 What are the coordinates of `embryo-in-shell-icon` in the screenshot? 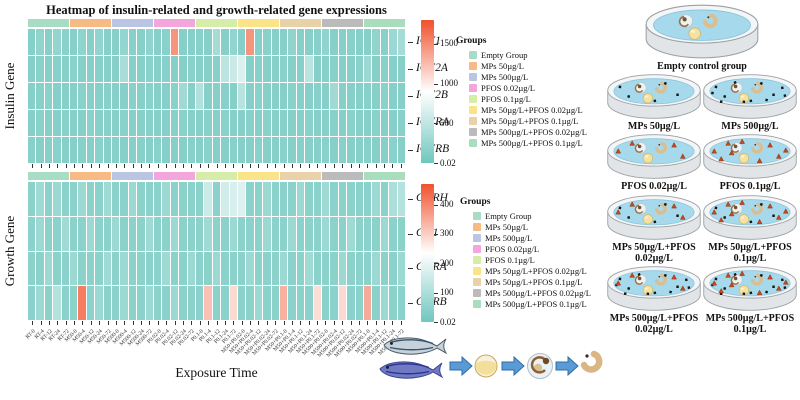 It's located at (640, 148).